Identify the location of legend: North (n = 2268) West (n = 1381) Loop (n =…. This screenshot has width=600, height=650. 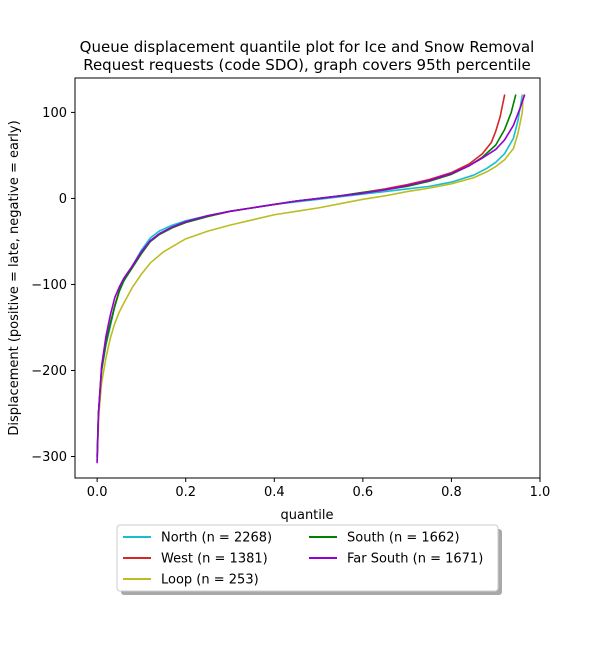
(309, 559).